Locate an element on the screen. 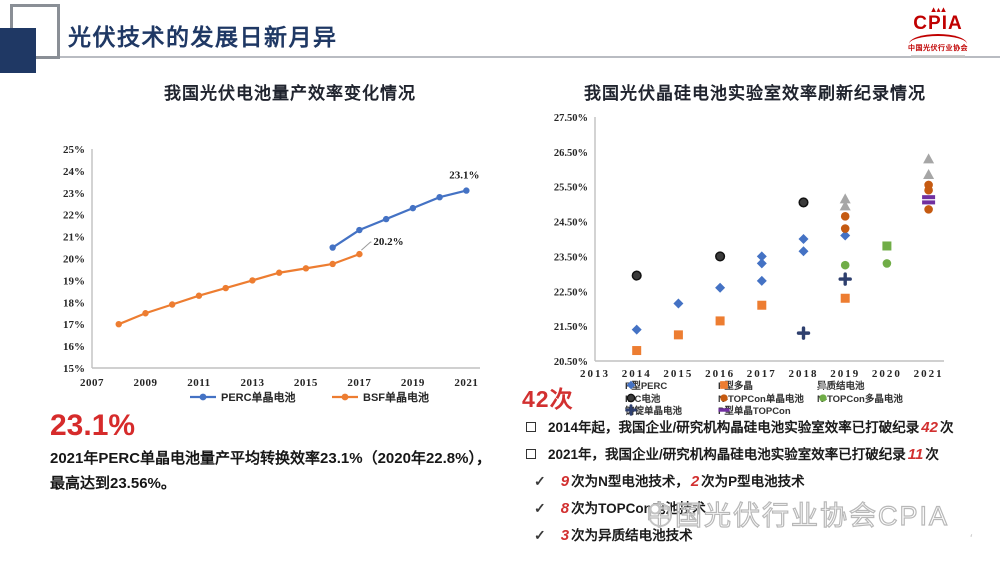 The height and width of the screenshot is (562, 1000). header-divider is located at coordinates (500, 57).